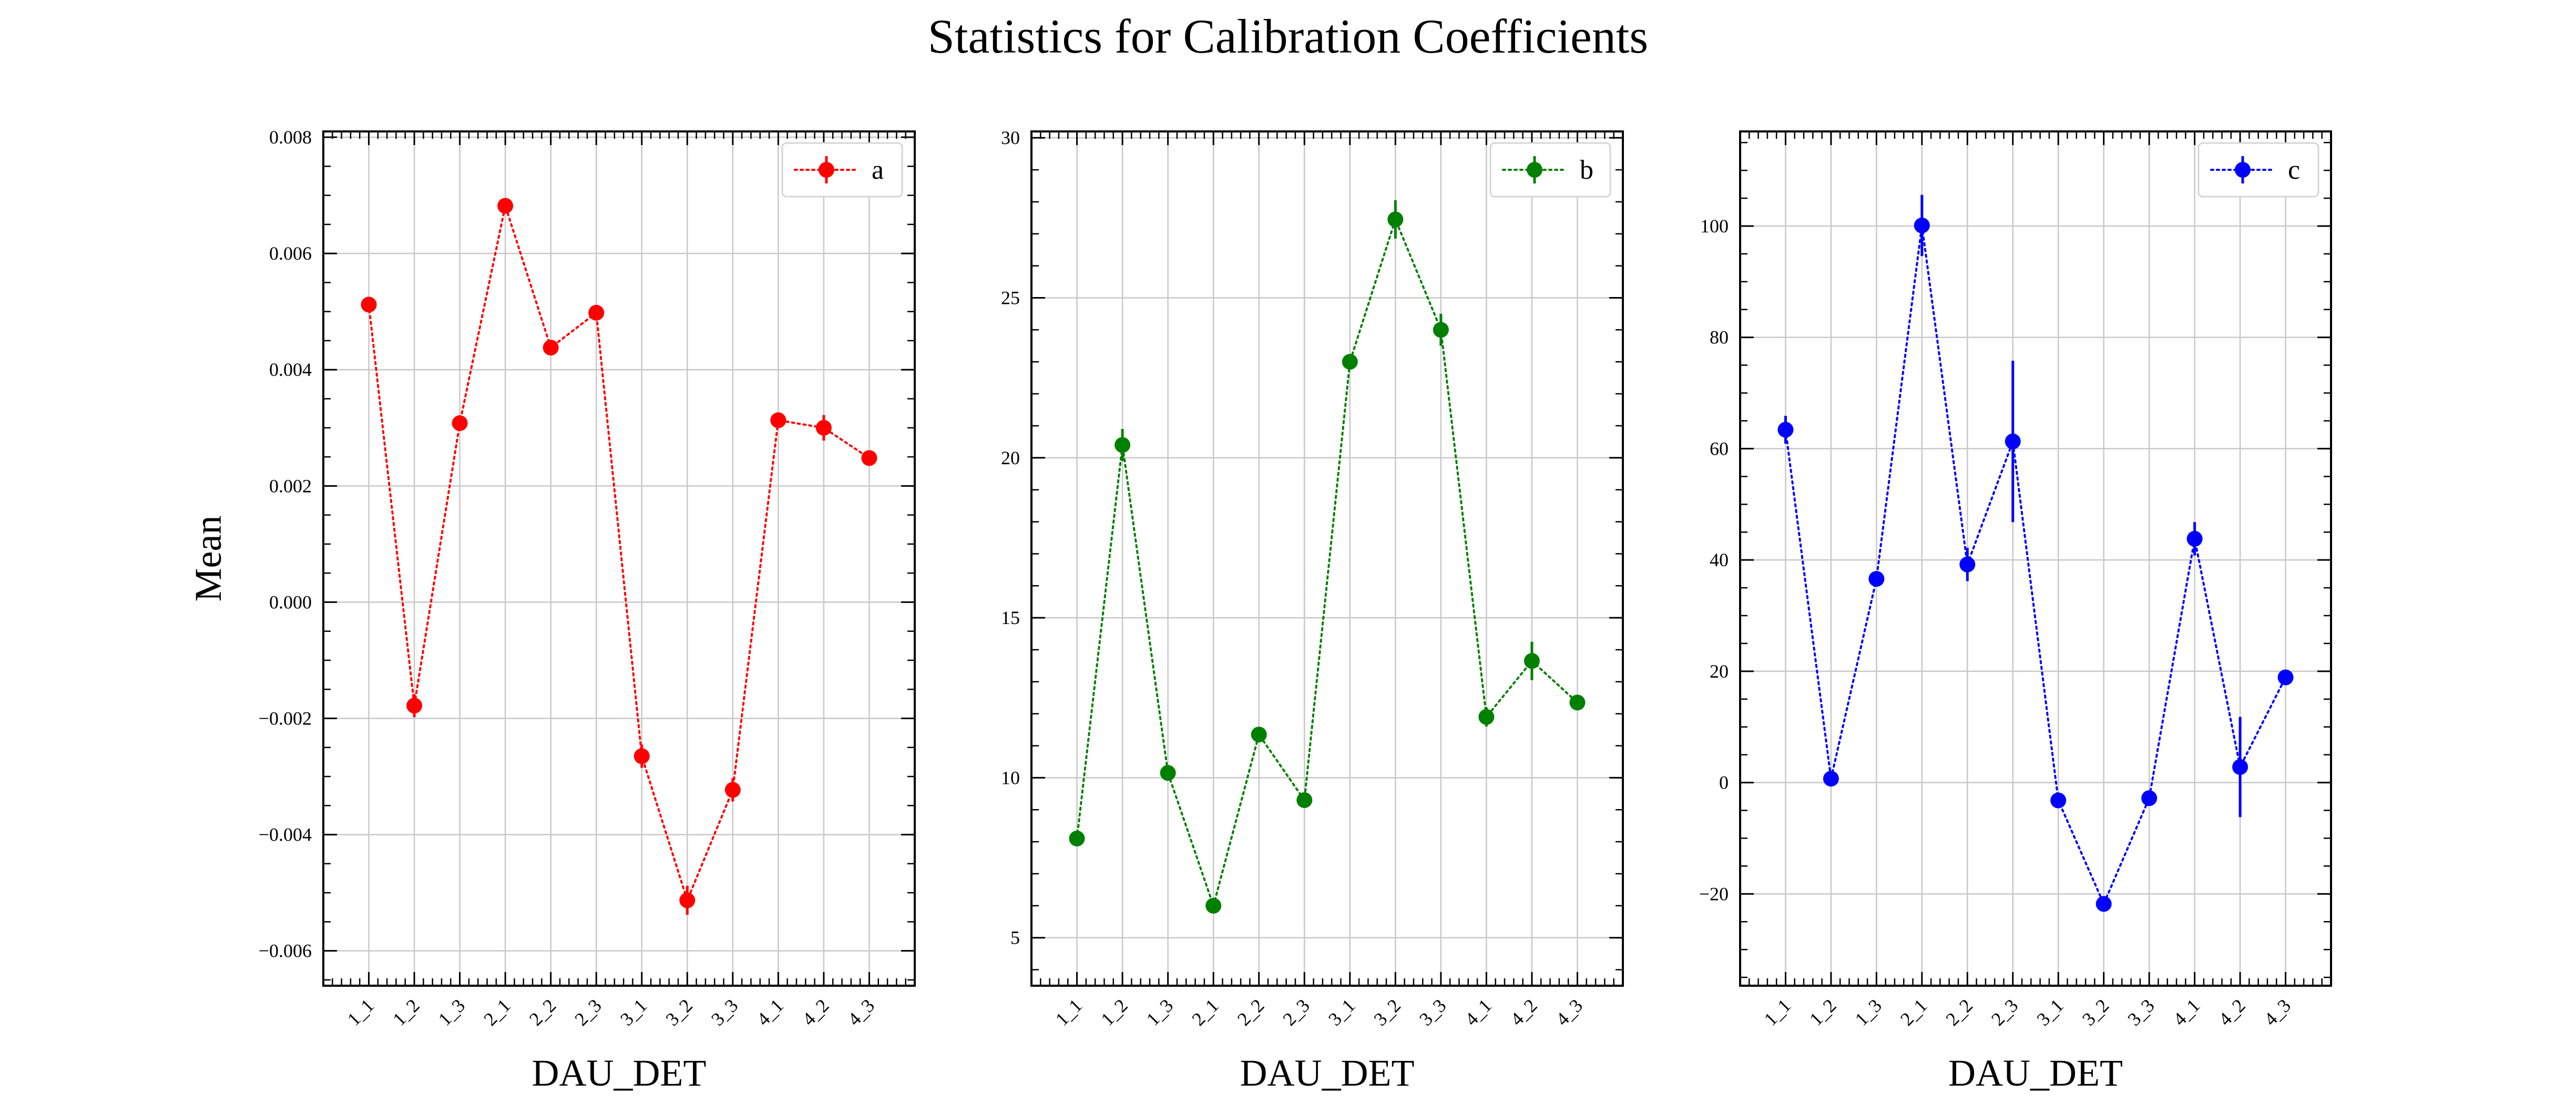 The width and height of the screenshot is (2576, 1104). I want to click on legend-label: b, so click(1586, 170).